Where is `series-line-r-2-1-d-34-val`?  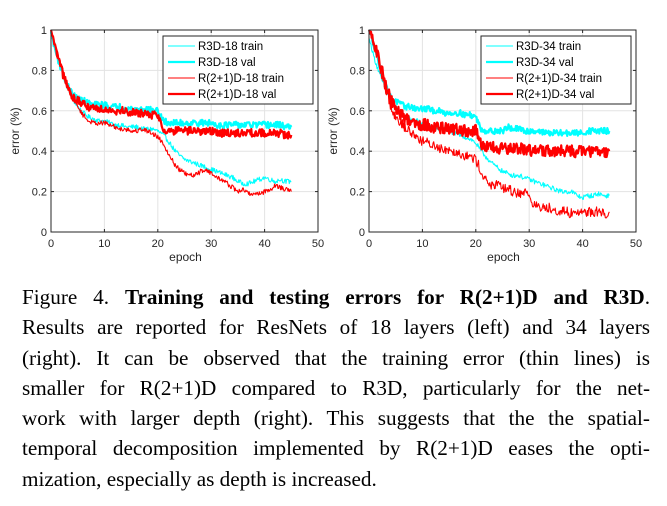 series-line-r-2-1-d-34-val is located at coordinates (489, 94).